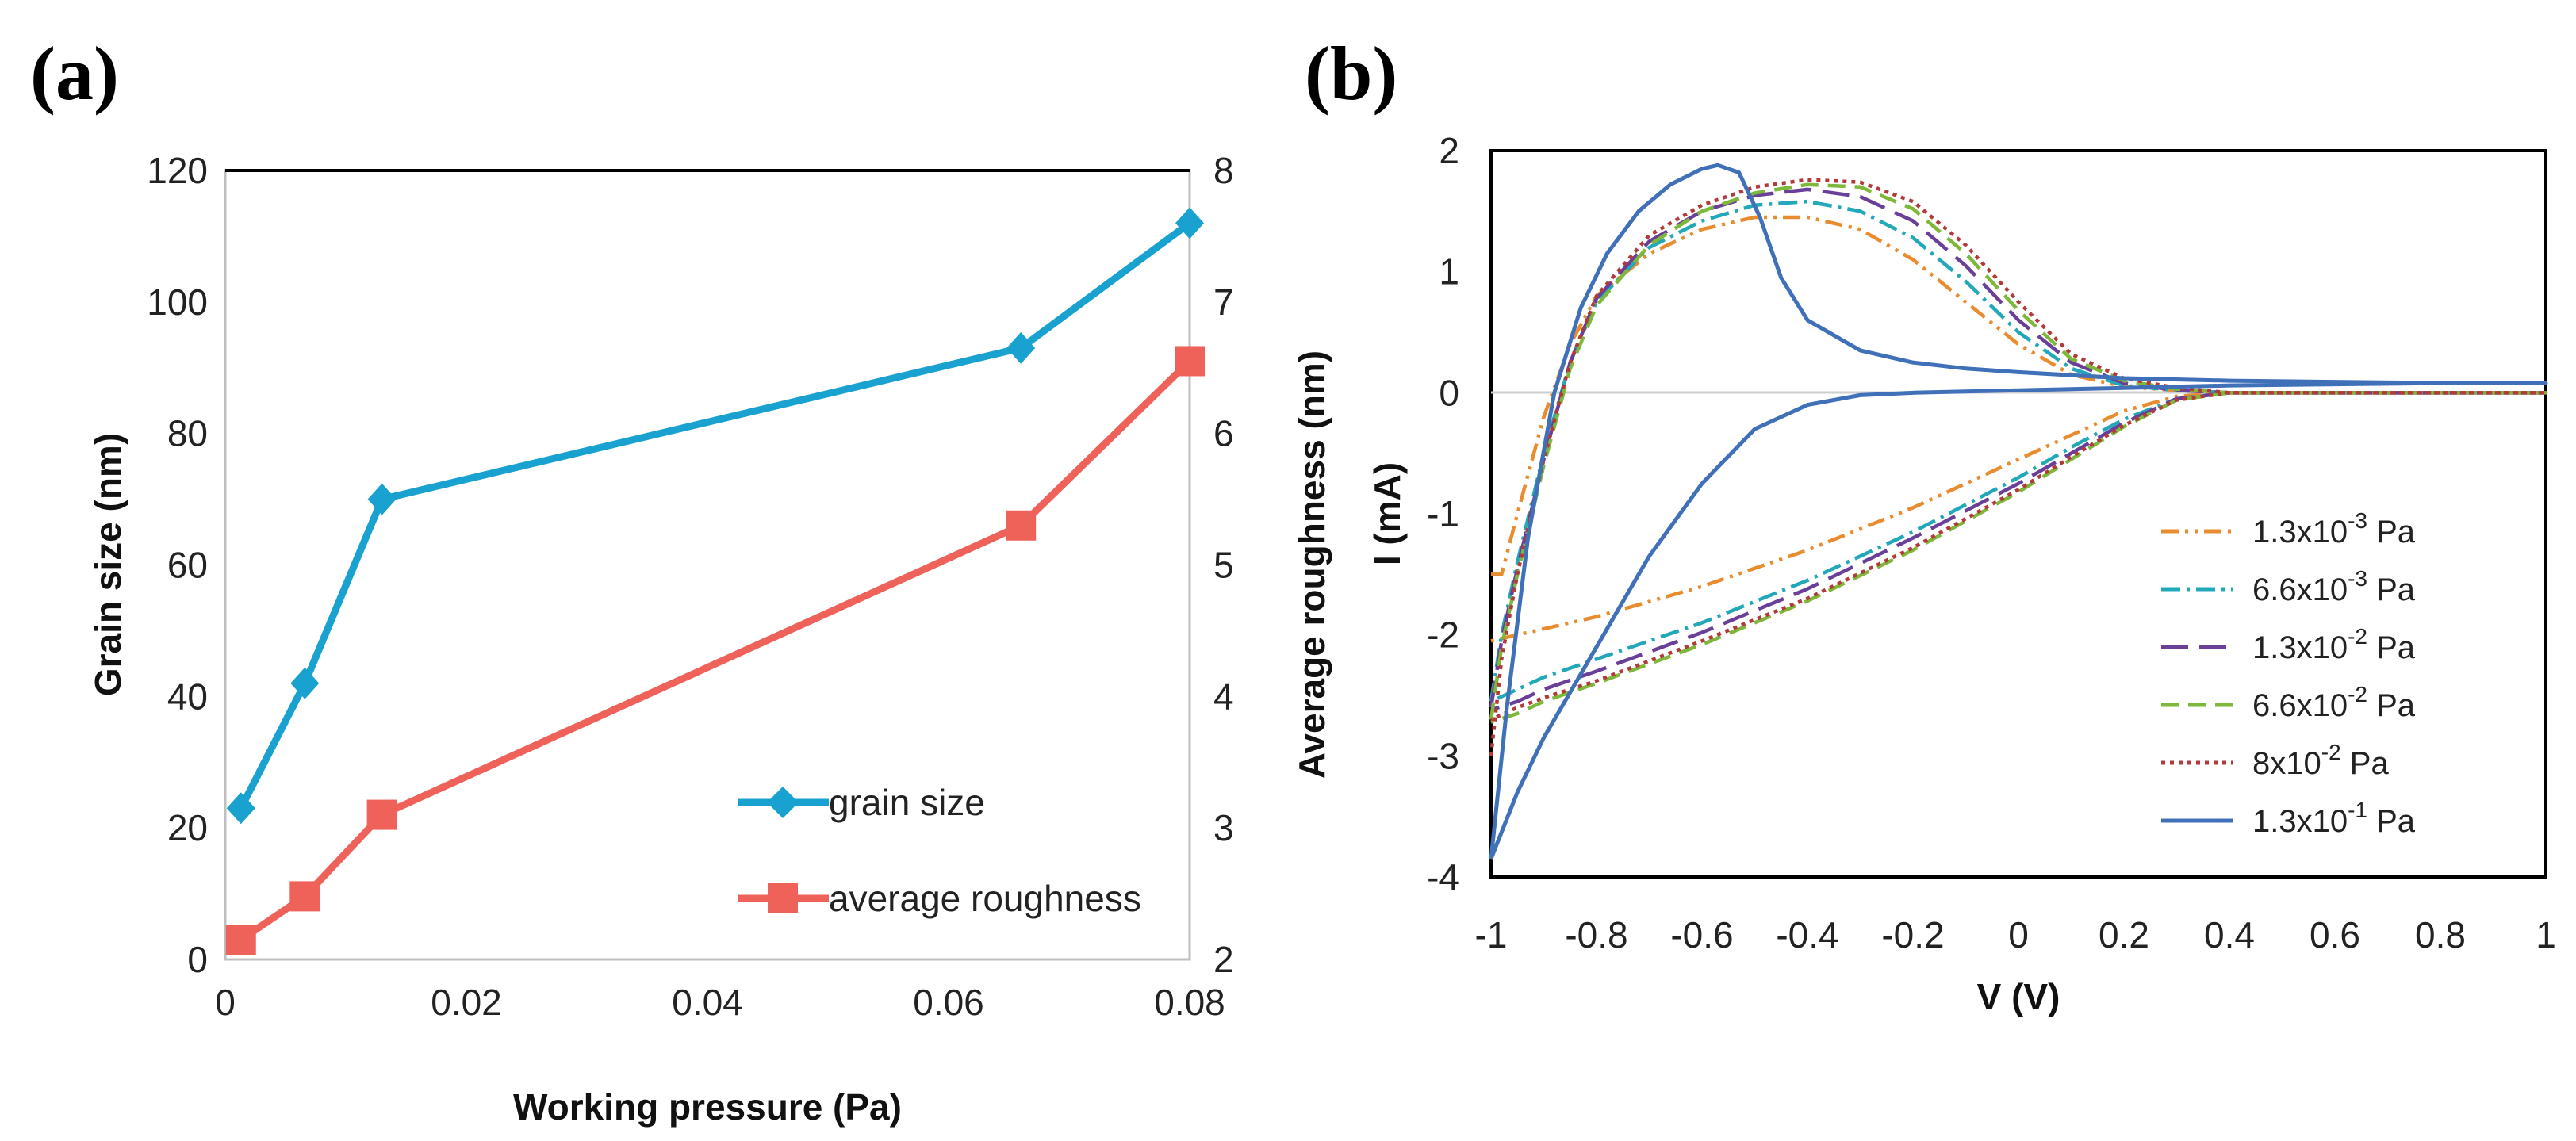 Image resolution: width=2576 pixels, height=1141 pixels. Describe the element at coordinates (949, 1002) in the screenshot. I see `panel-a-x-tick-label: 0.06` at that location.